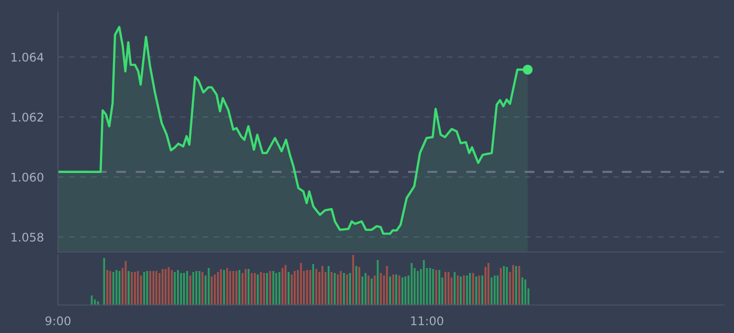 The image size is (734, 333). I want to click on x-tick-label: 9:00, so click(57, 321).